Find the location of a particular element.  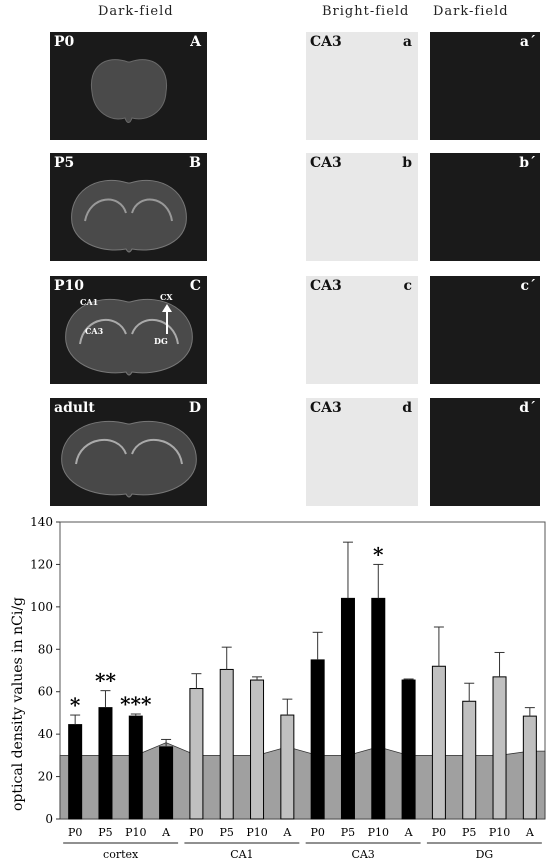

brightfield-image-a: CA3 a is located at coordinates (362, 86).